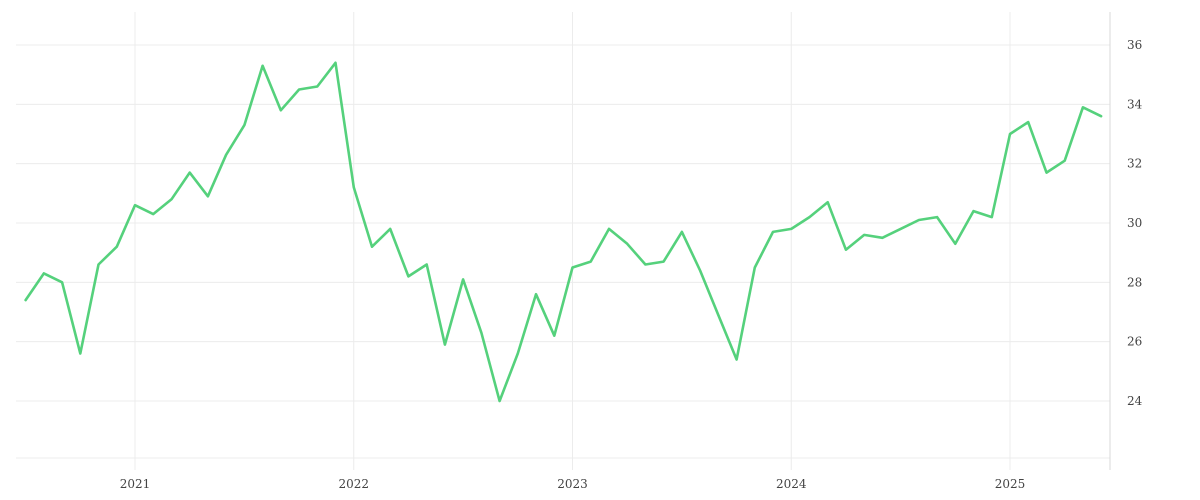  I want to click on x-tick-label: 2024, so click(791, 484).